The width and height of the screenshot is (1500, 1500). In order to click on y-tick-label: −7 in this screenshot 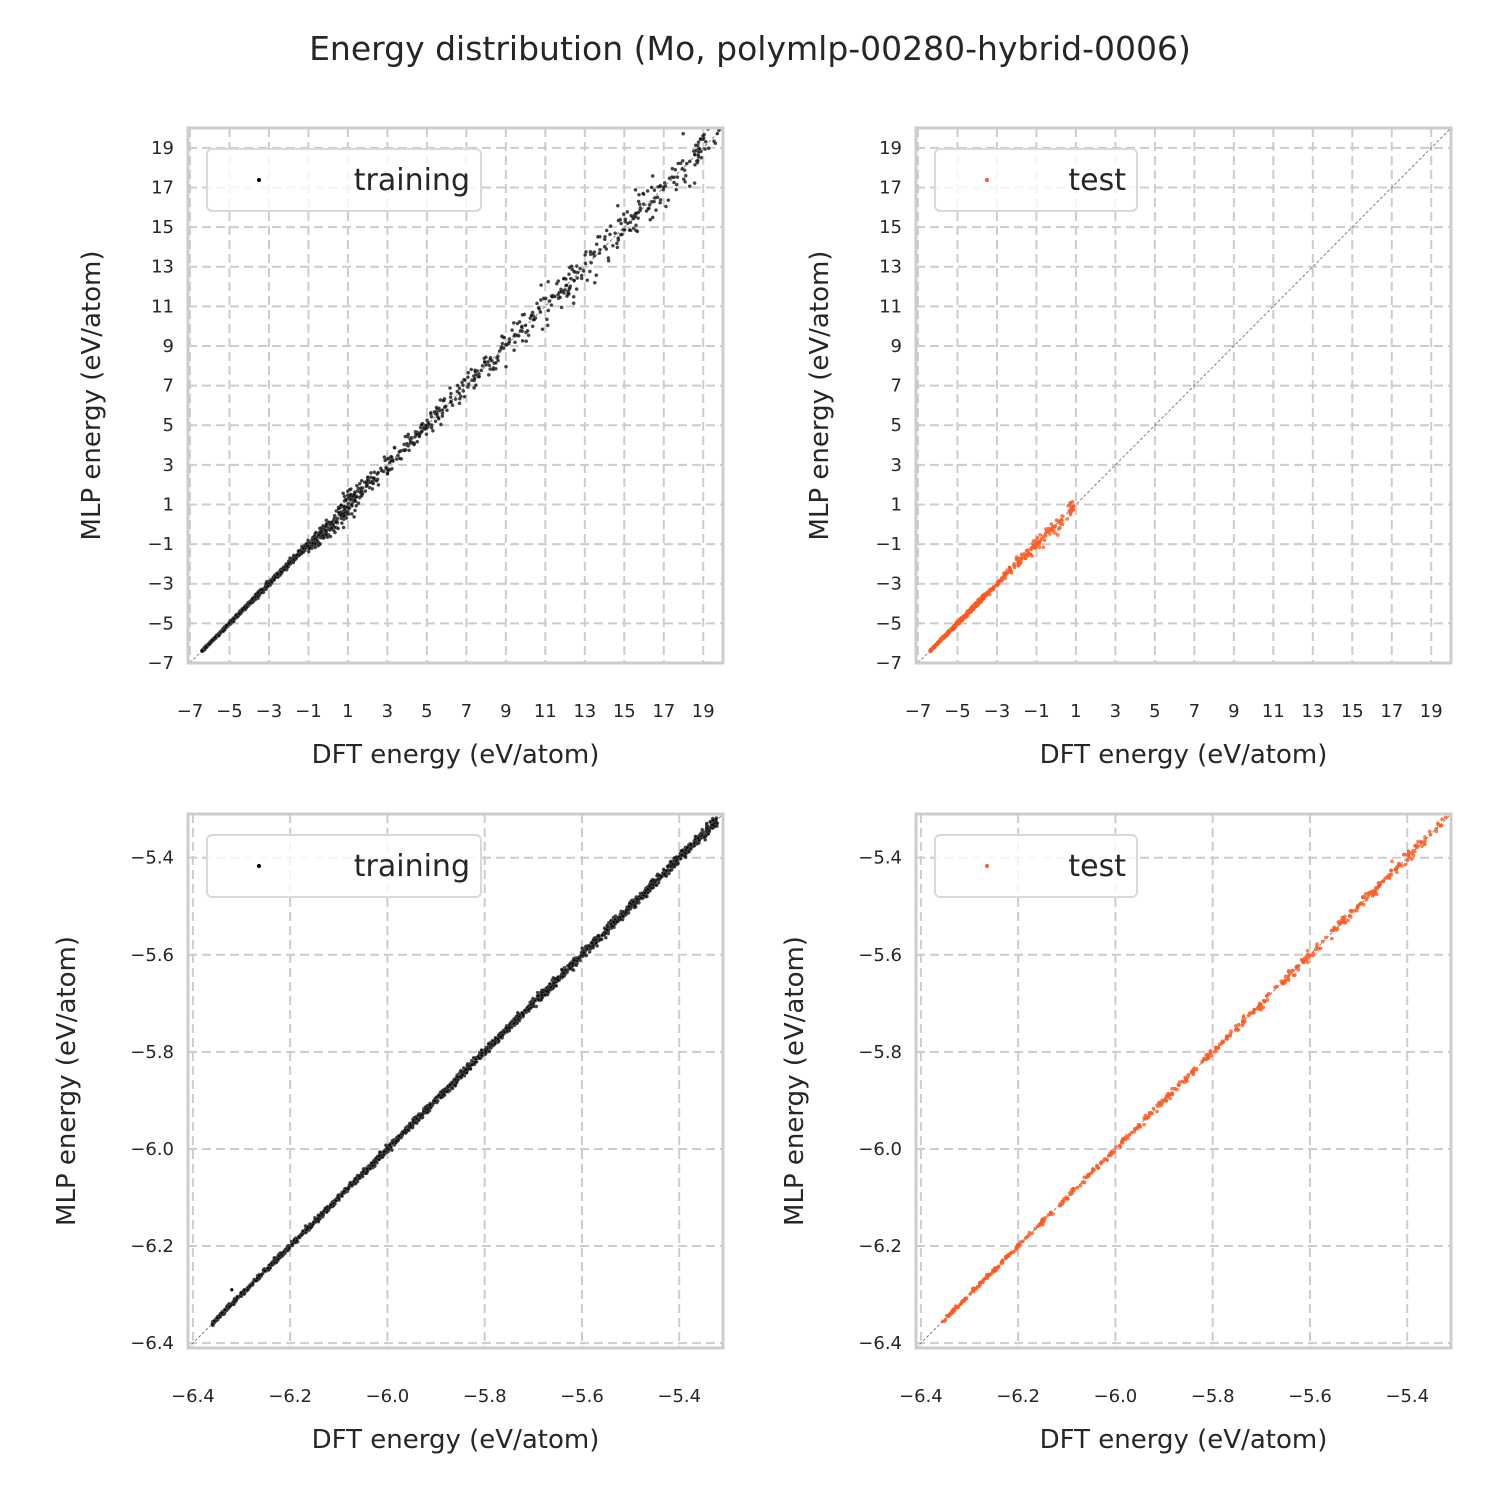, I will do `click(888, 663)`.